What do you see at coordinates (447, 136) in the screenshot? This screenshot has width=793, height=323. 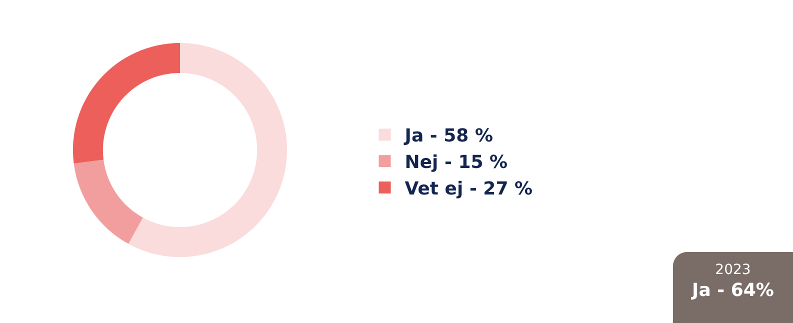 I see `legend-label: Ja - 58 %` at bounding box center [447, 136].